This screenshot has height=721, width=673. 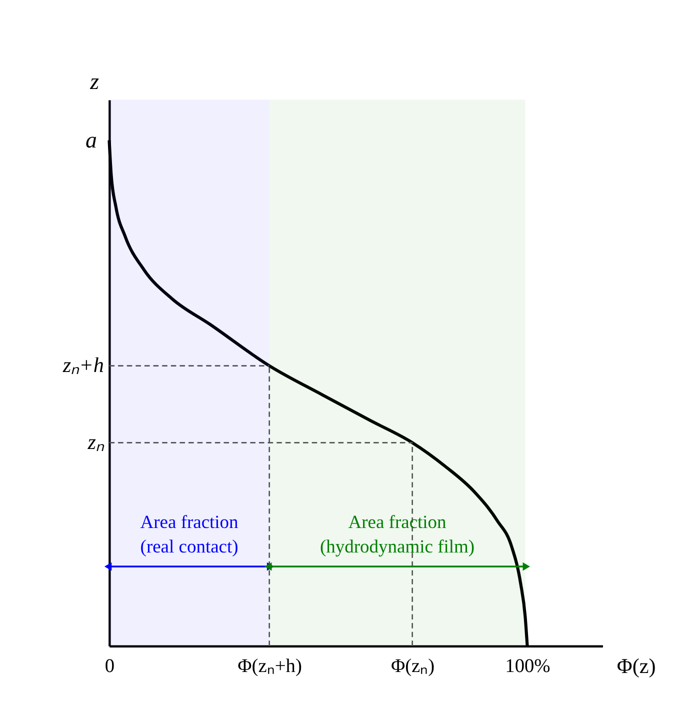 What do you see at coordinates (109, 666) in the screenshot?
I see `x-tick-label: 0` at bounding box center [109, 666].